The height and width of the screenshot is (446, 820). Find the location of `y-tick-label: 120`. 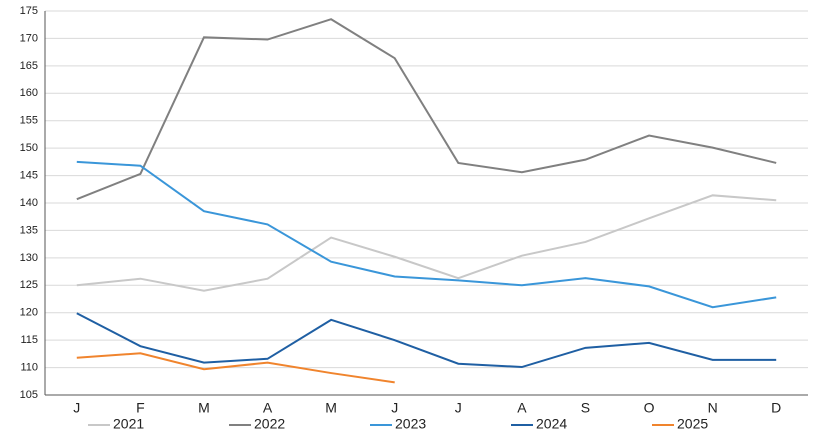

y-tick-label: 120 is located at coordinates (29, 313).